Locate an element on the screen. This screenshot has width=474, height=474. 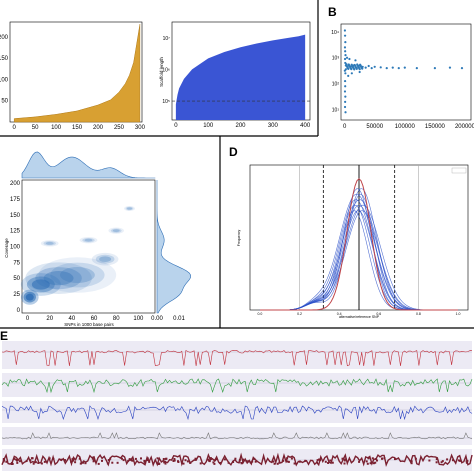
c-frame is located at coordinates (88, 246).